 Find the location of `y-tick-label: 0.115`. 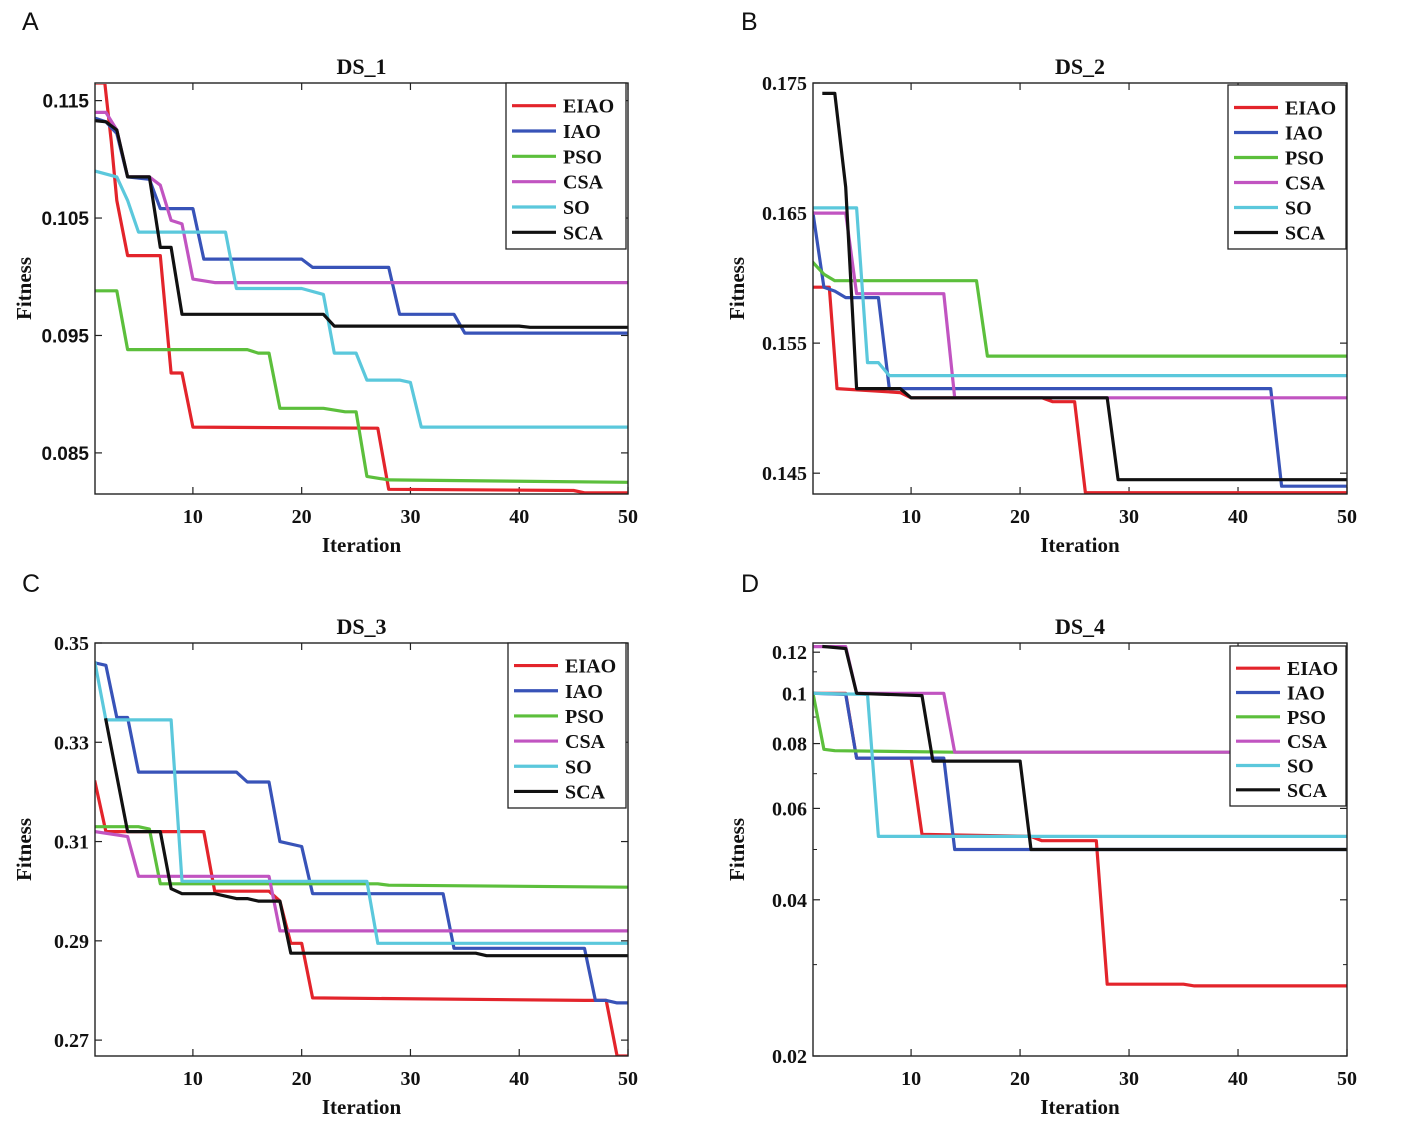

y-tick-label: 0.115 is located at coordinates (66, 102).